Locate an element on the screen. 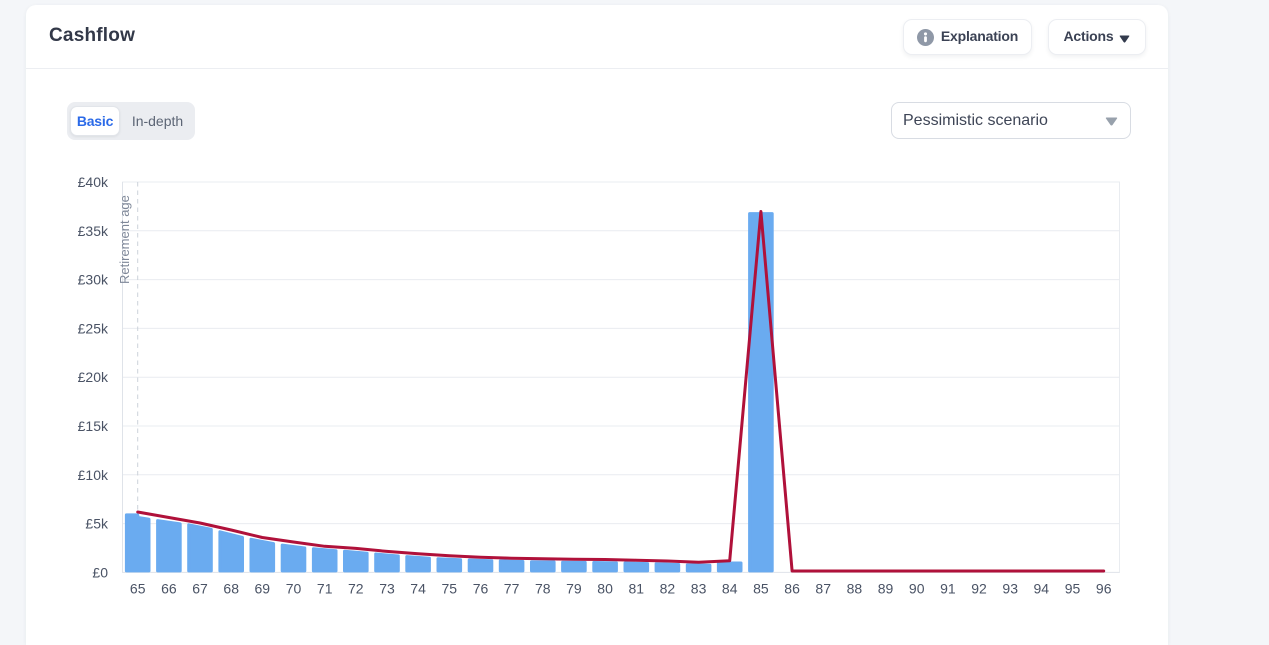 Image resolution: width=1269 pixels, height=645 pixels. svg-text: 87 is located at coordinates (823, 589).